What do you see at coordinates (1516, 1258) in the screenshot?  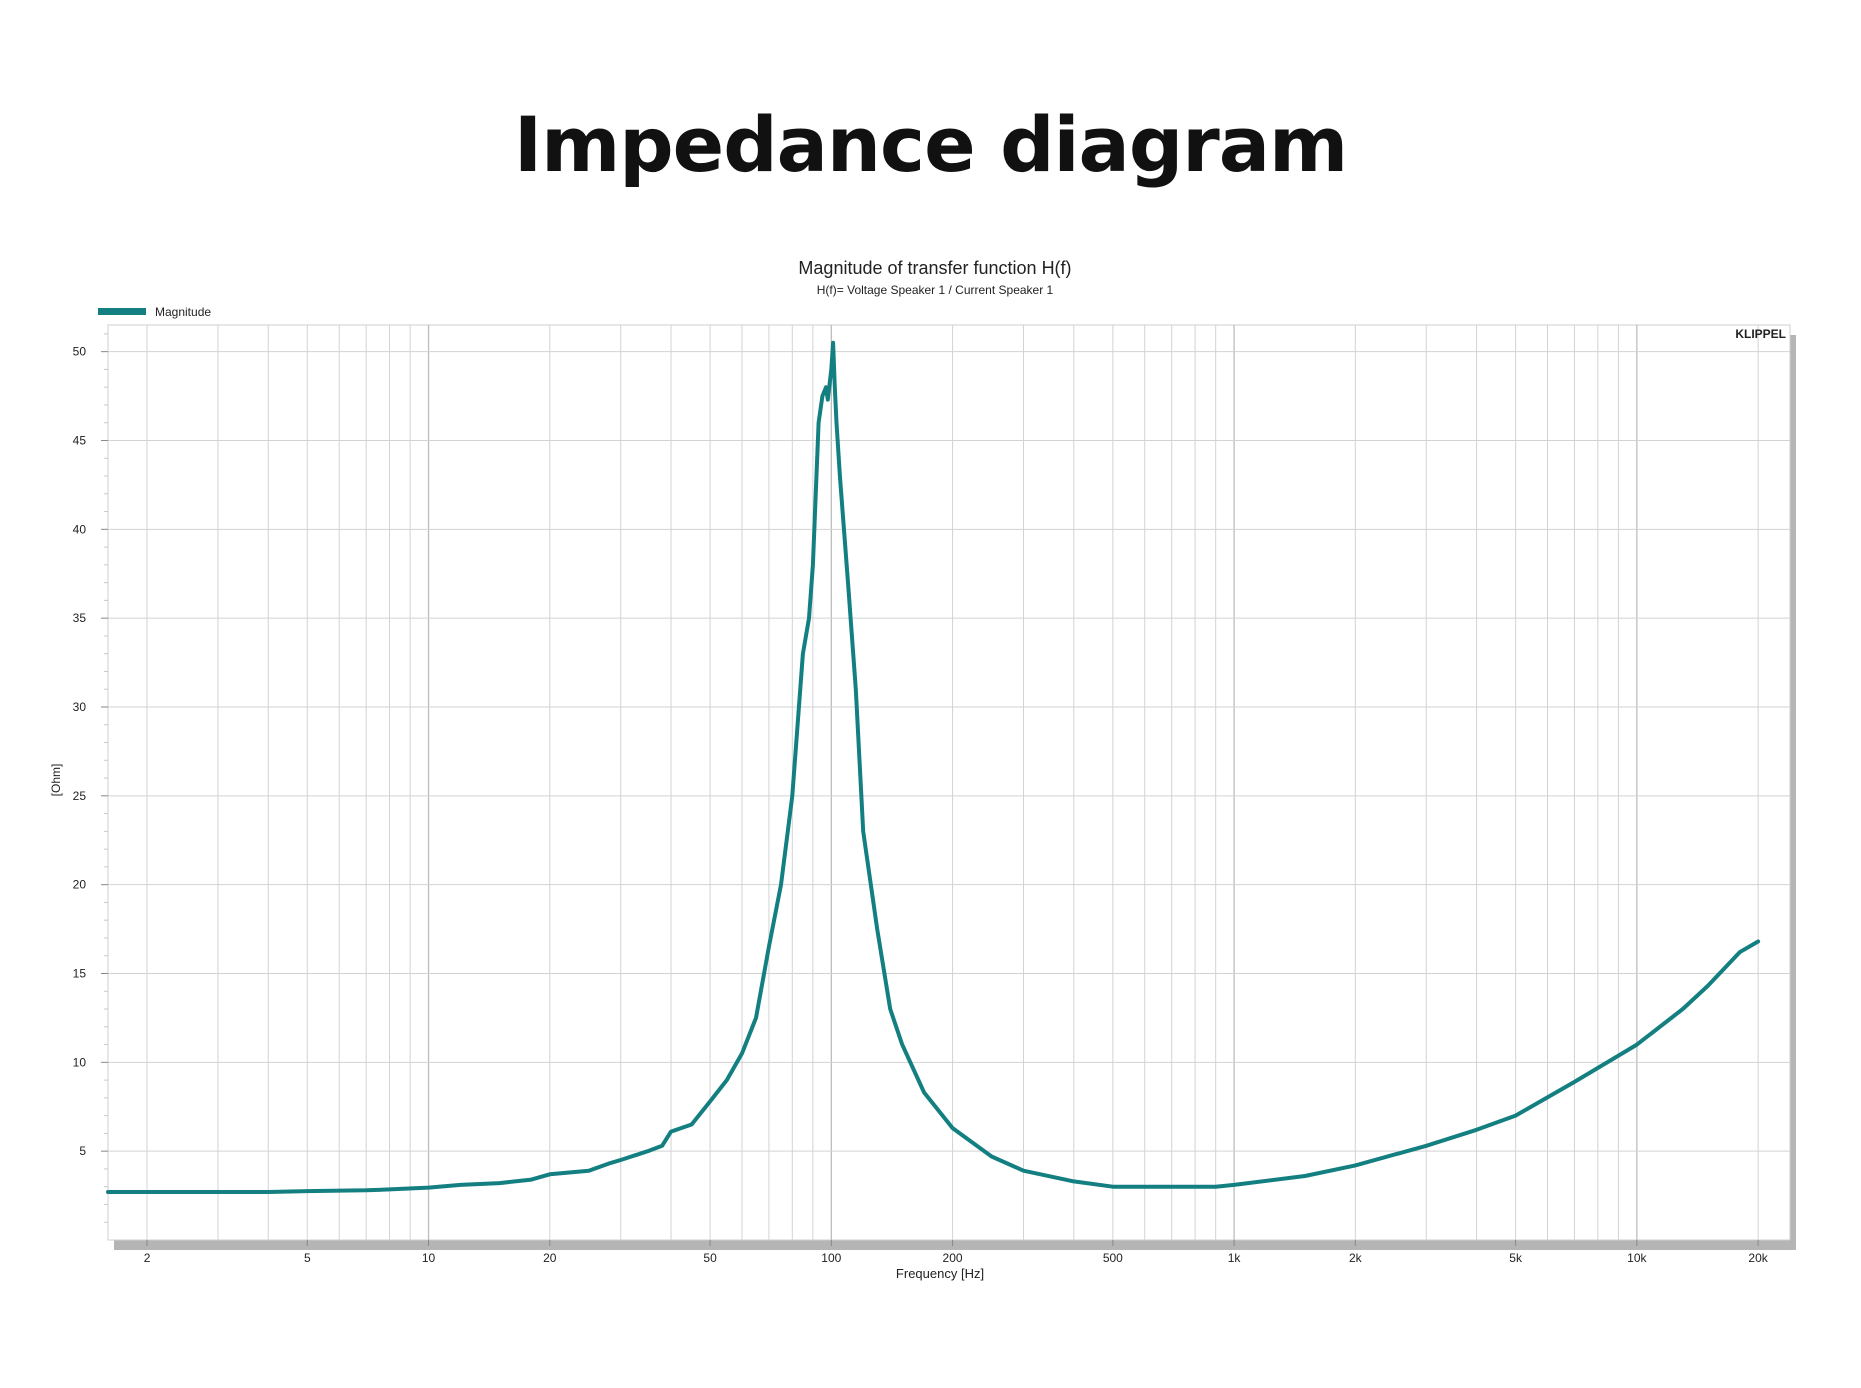 I see `x-tick-label: 5k` at bounding box center [1516, 1258].